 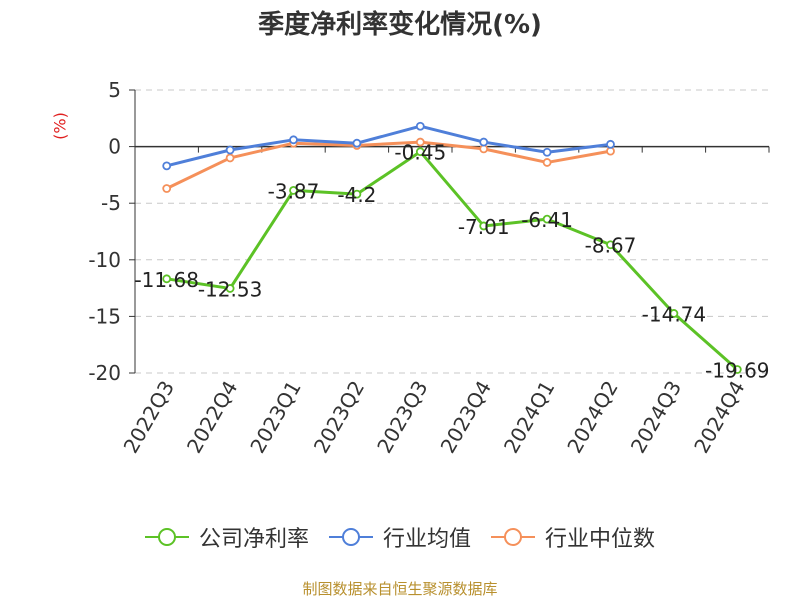 I want to click on x-tick-label: 2022Q4, so click(x=212, y=417).